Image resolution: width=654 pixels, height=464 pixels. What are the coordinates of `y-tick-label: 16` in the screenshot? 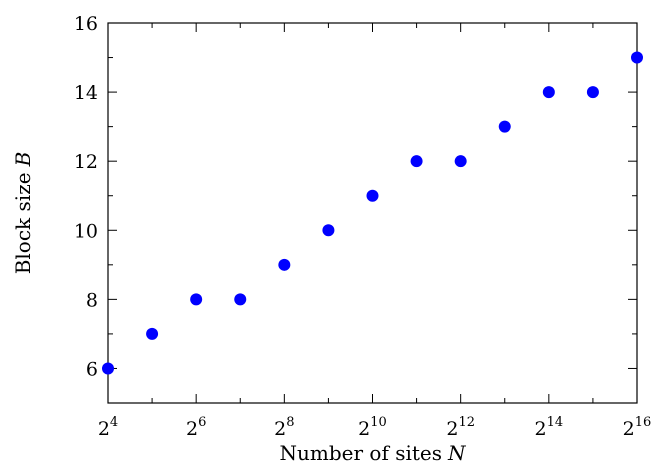 It's located at (86, 24).